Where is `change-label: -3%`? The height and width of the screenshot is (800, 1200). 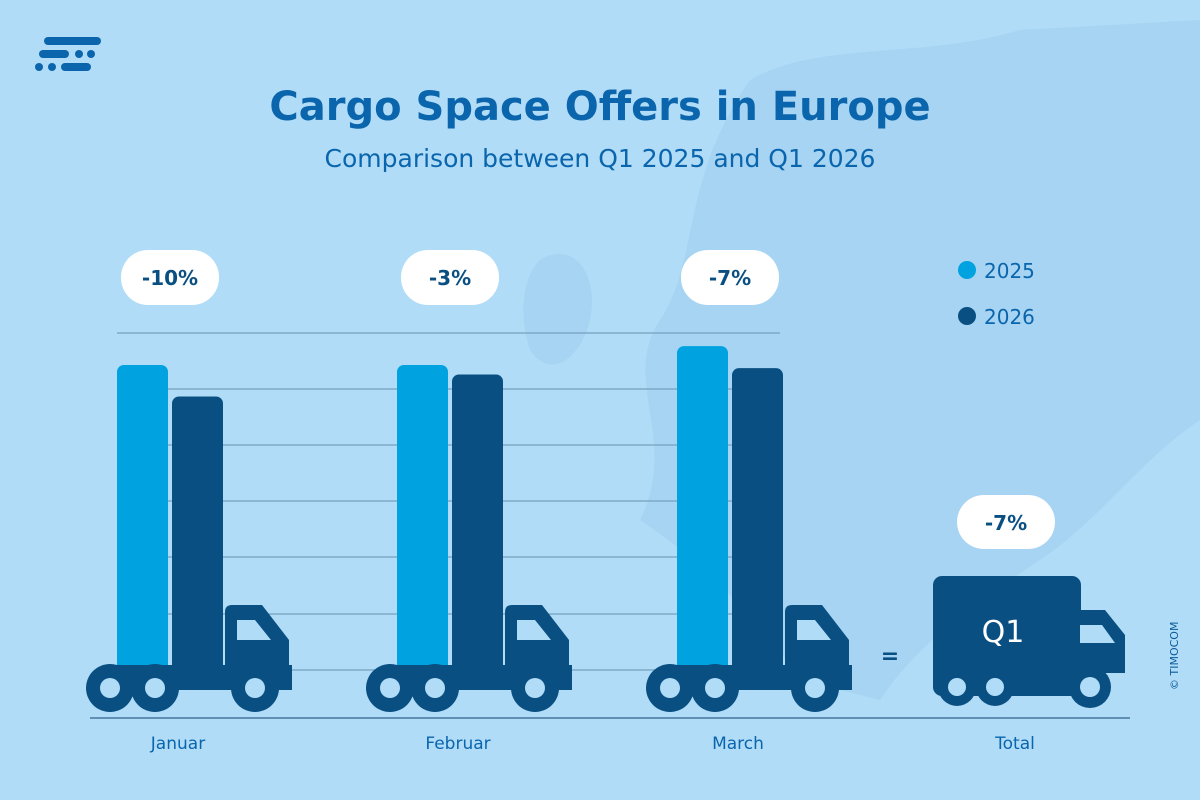
change-label: -3% is located at coordinates (450, 278).